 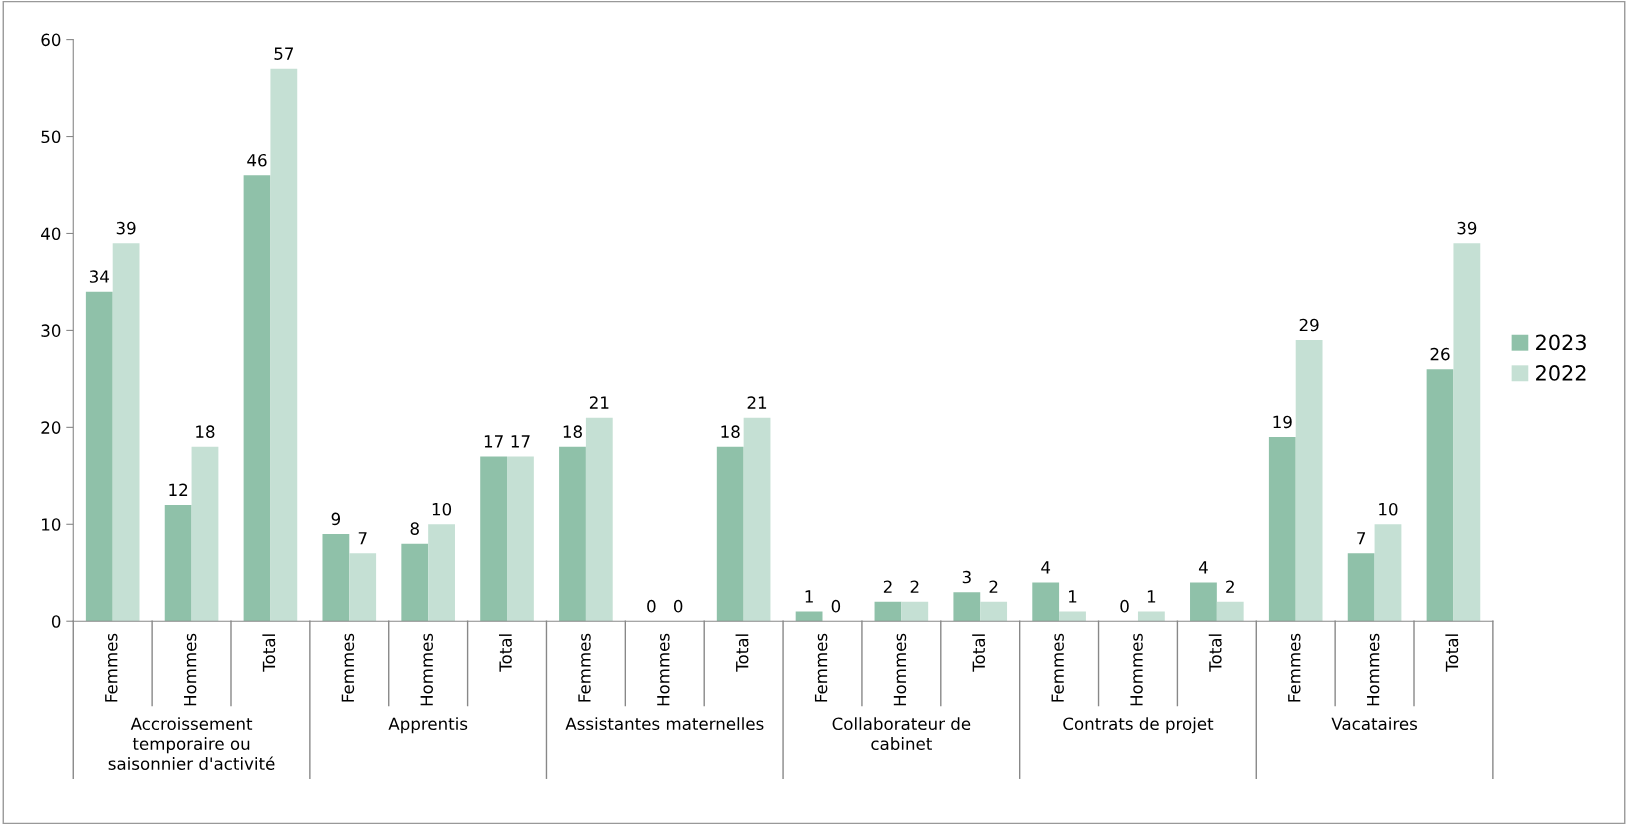 What do you see at coordinates (51, 427) in the screenshot?
I see `y-tick-label: 20` at bounding box center [51, 427].